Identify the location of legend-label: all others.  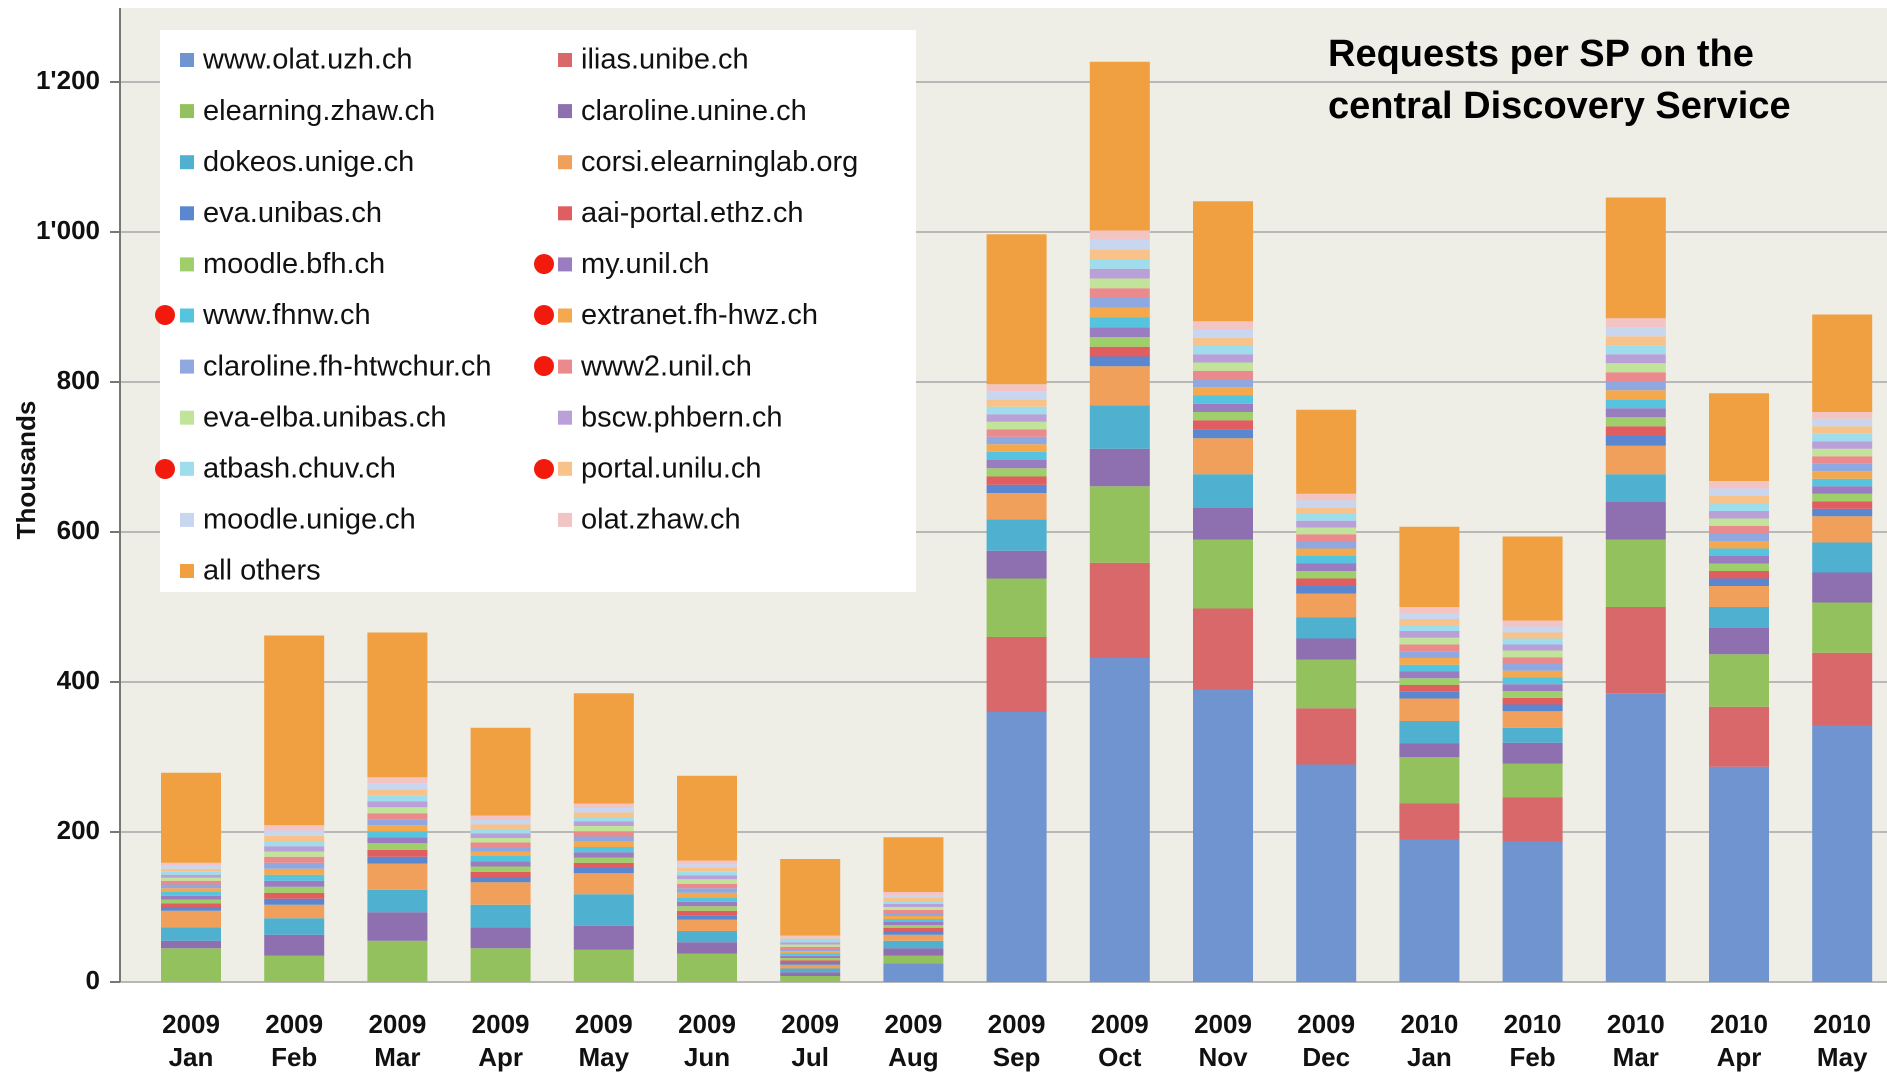
(262, 571).